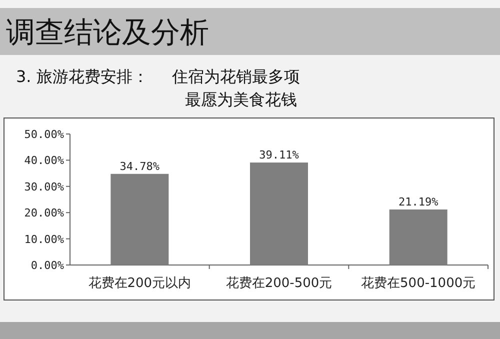 Image resolution: width=500 pixels, height=339 pixels. What do you see at coordinates (279, 283) in the screenshot?
I see `x-tick-label: 花费在200-500元` at bounding box center [279, 283].